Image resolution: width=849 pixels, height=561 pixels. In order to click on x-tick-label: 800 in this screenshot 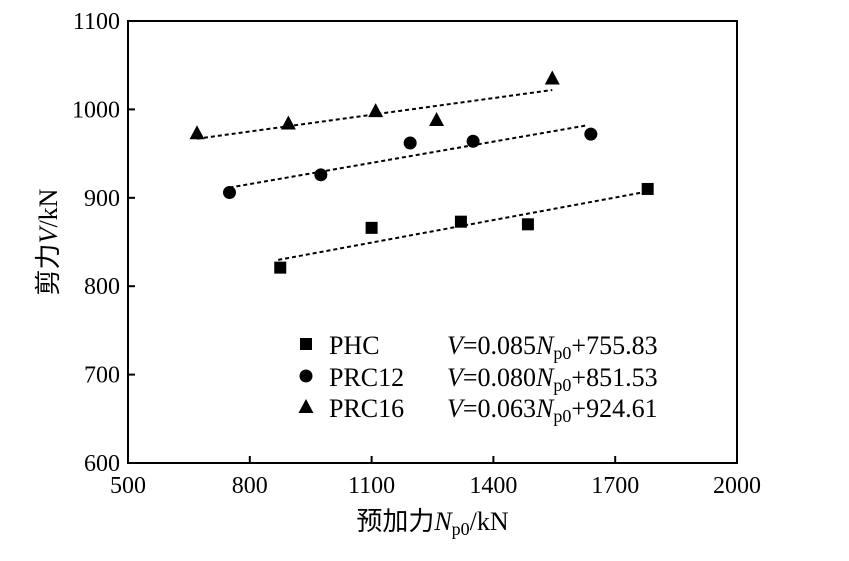, I will do `click(250, 486)`.